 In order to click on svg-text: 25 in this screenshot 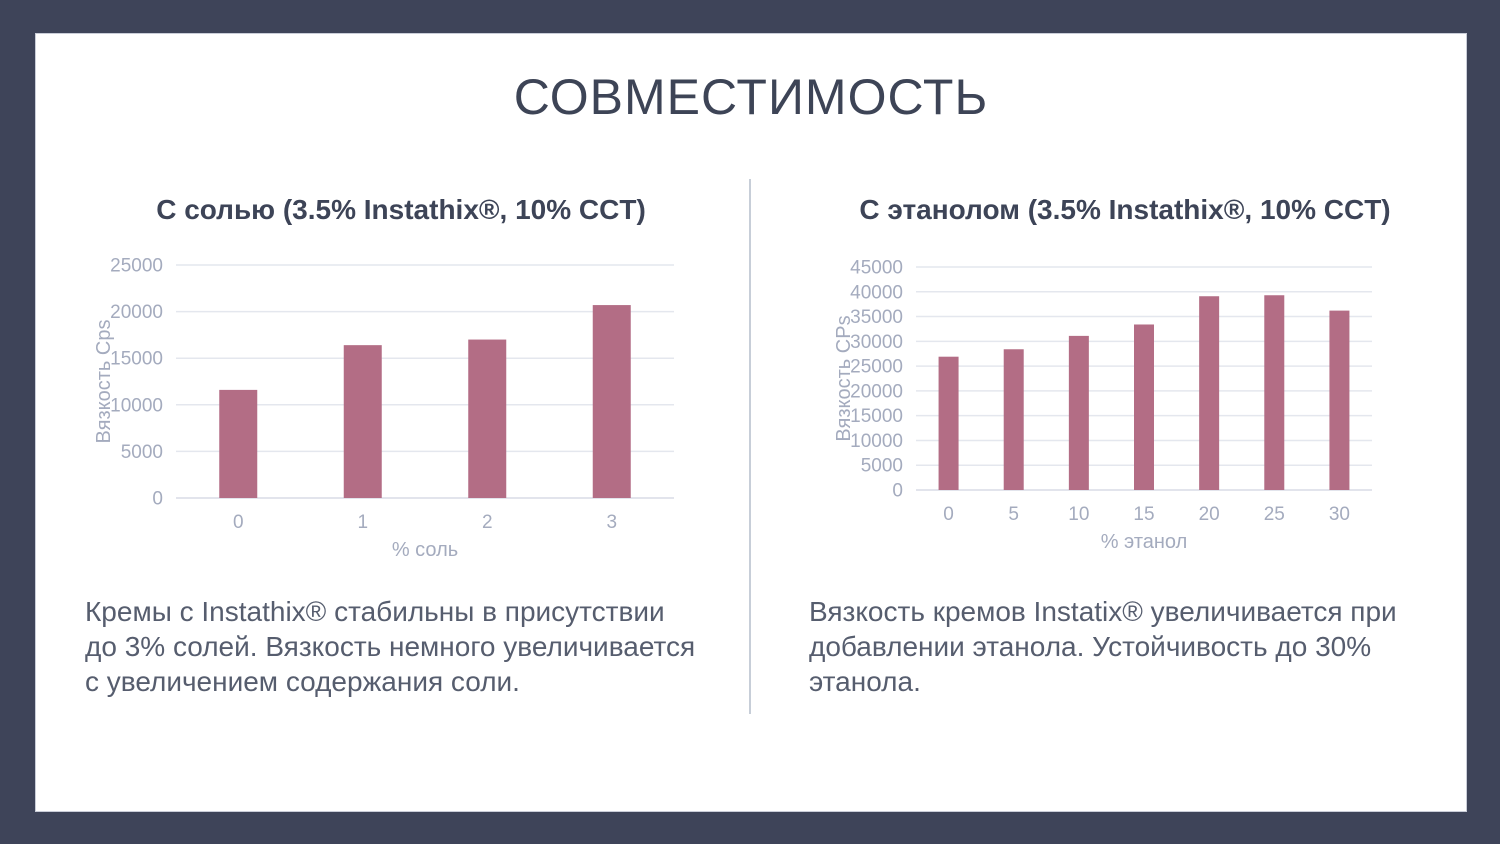, I will do `click(1274, 514)`.